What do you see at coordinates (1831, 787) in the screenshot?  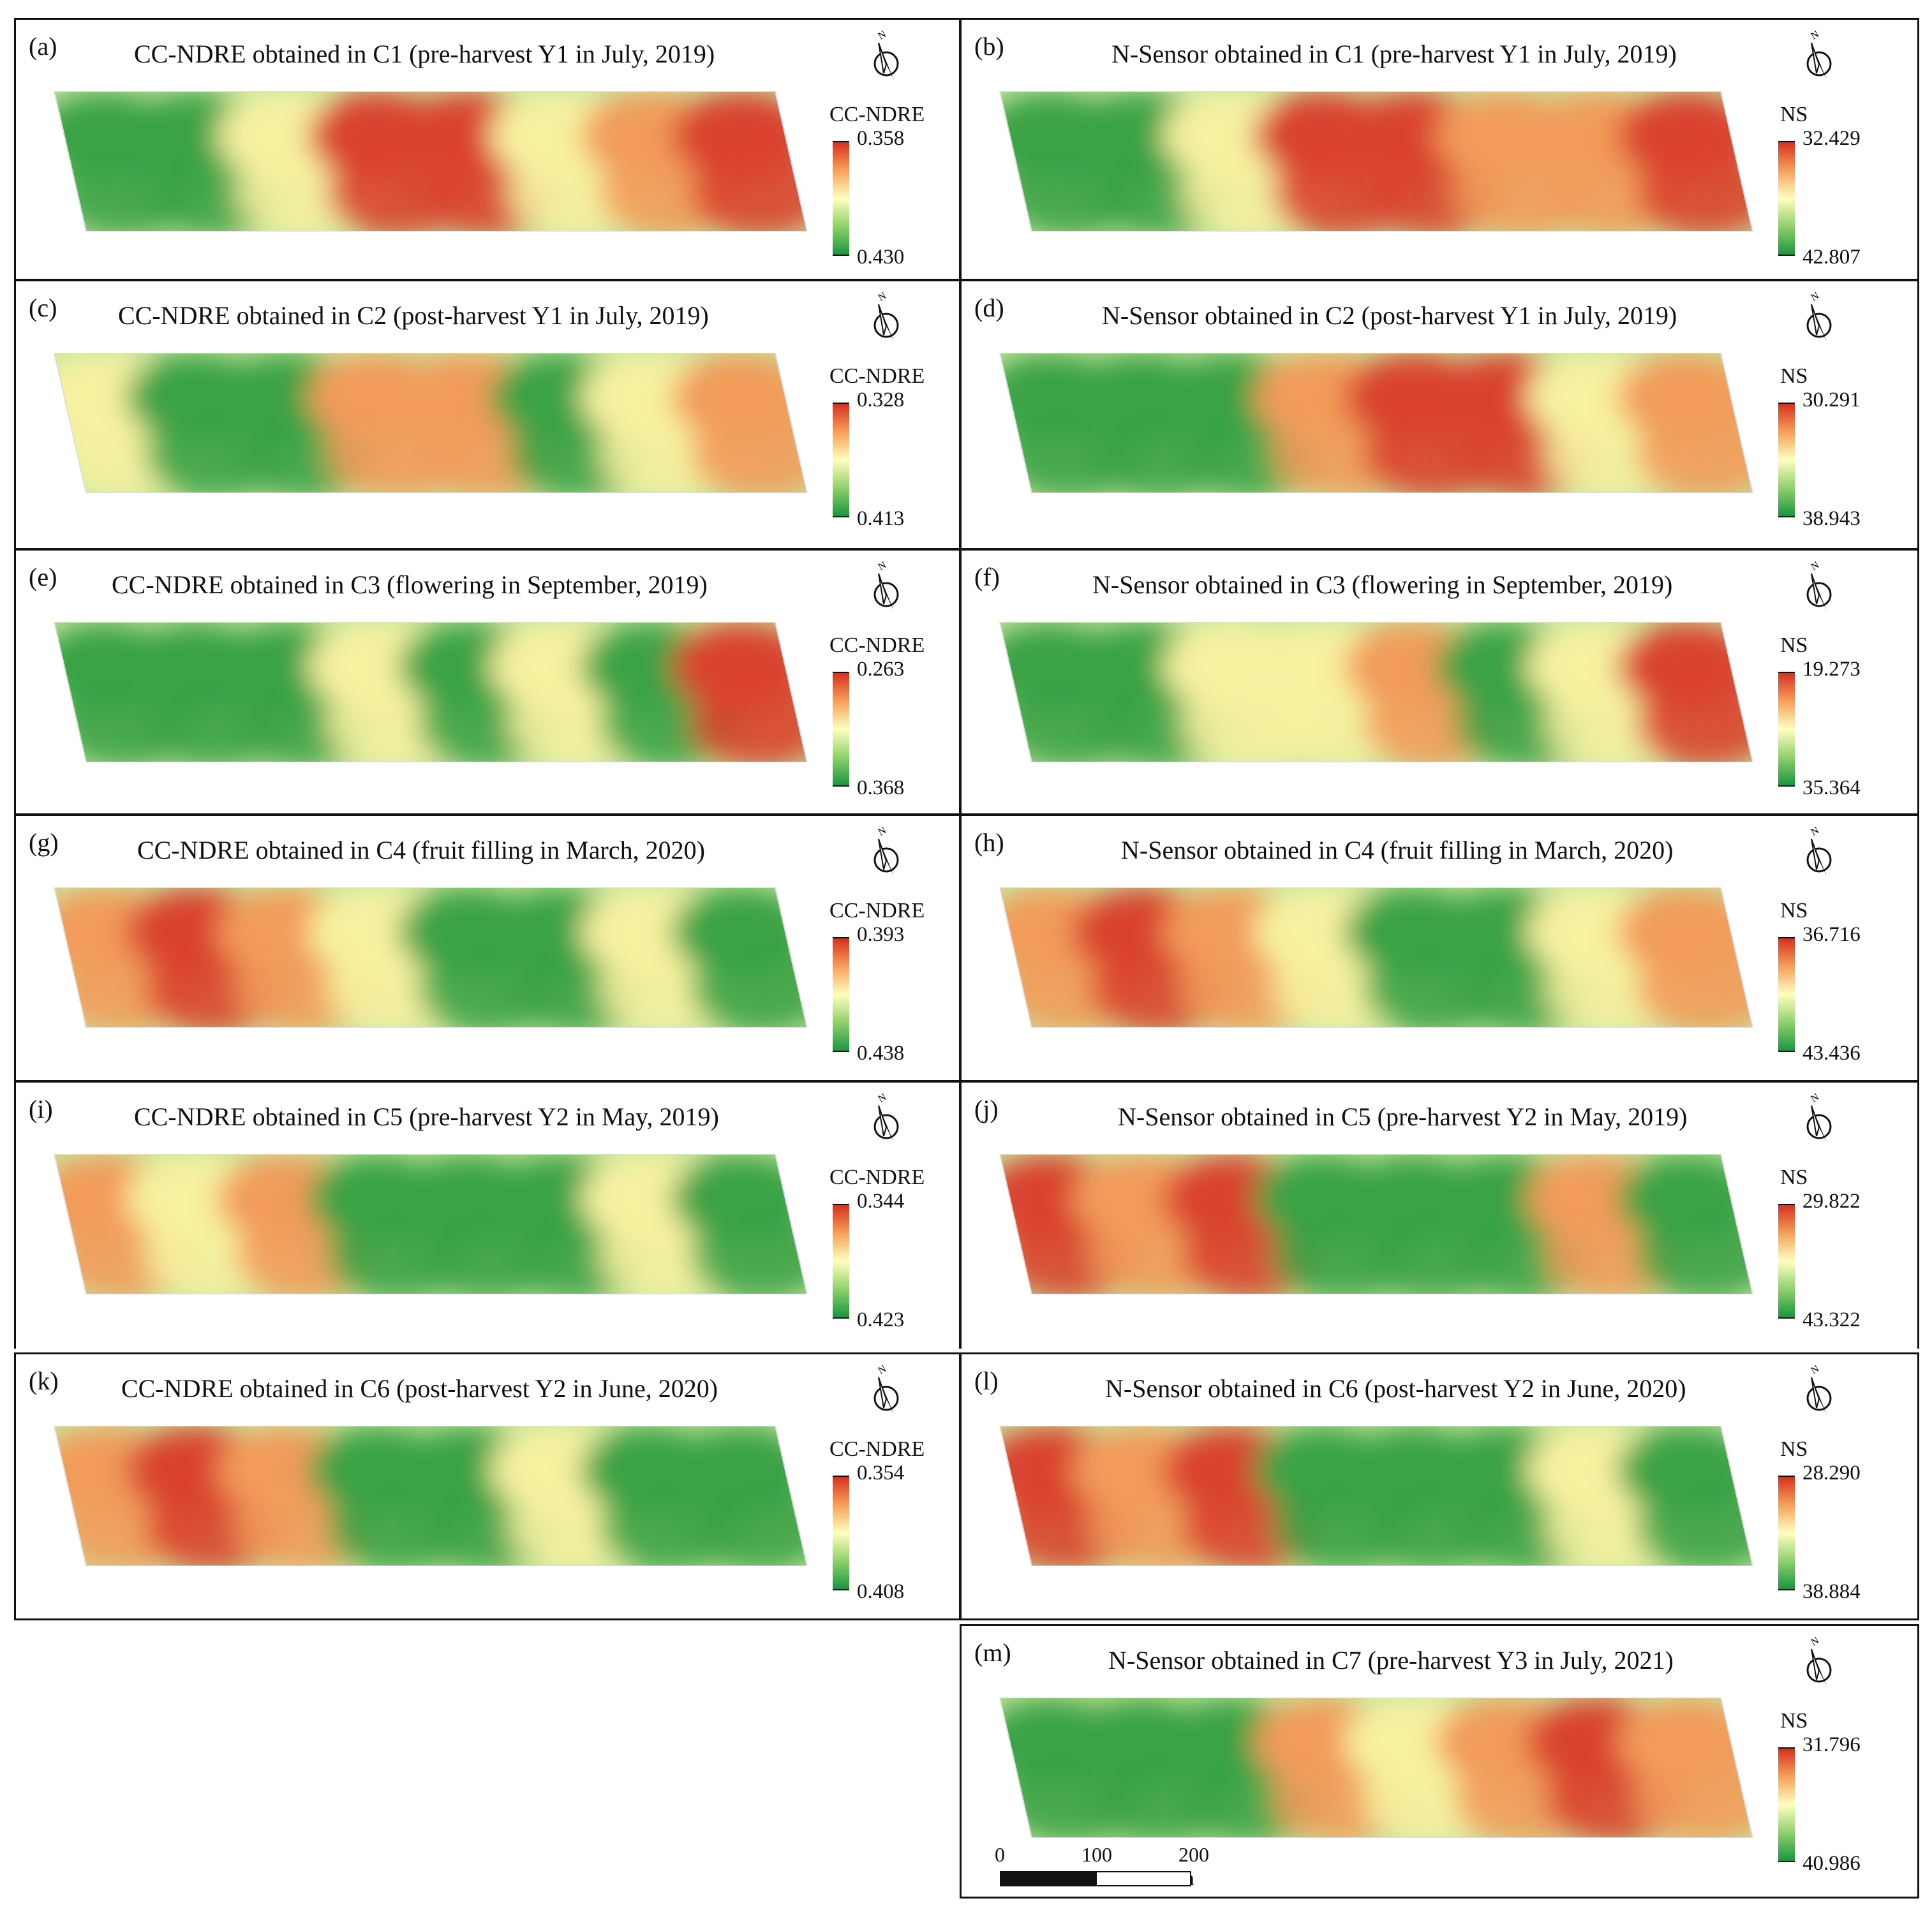 I see `legend-min: 35.364` at bounding box center [1831, 787].